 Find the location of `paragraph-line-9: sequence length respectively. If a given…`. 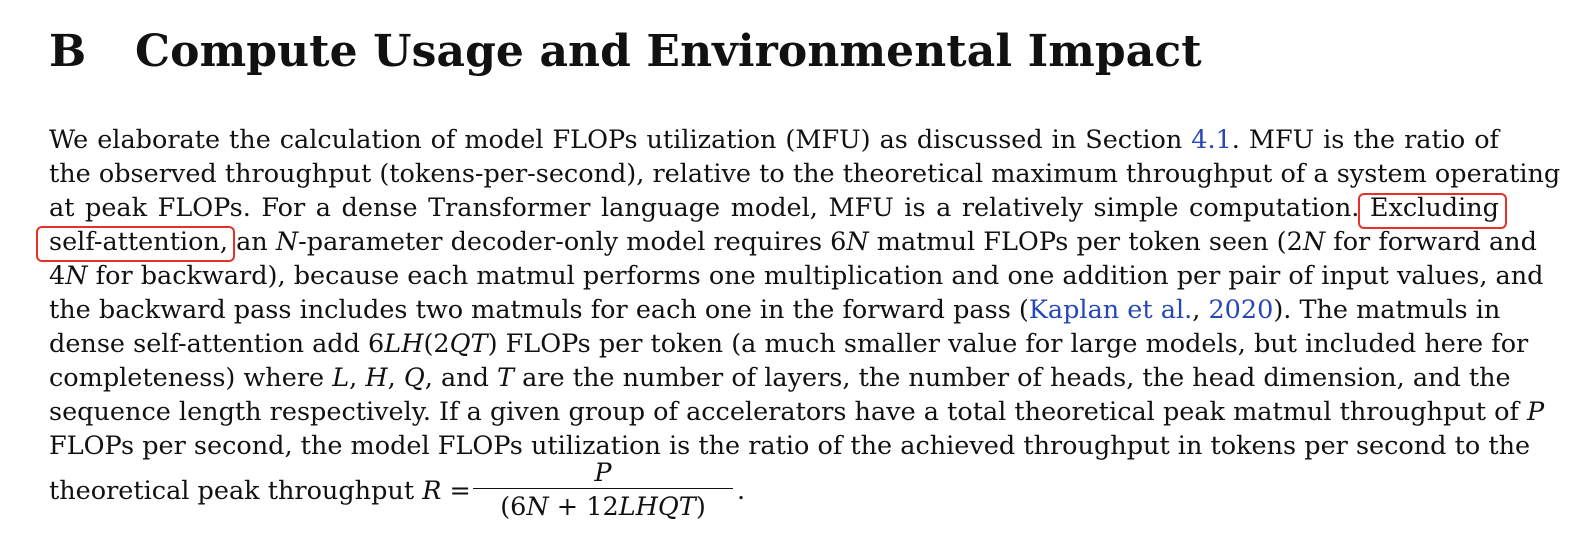

paragraph-line-9: sequence length respectively. If a given… is located at coordinates (797, 412).